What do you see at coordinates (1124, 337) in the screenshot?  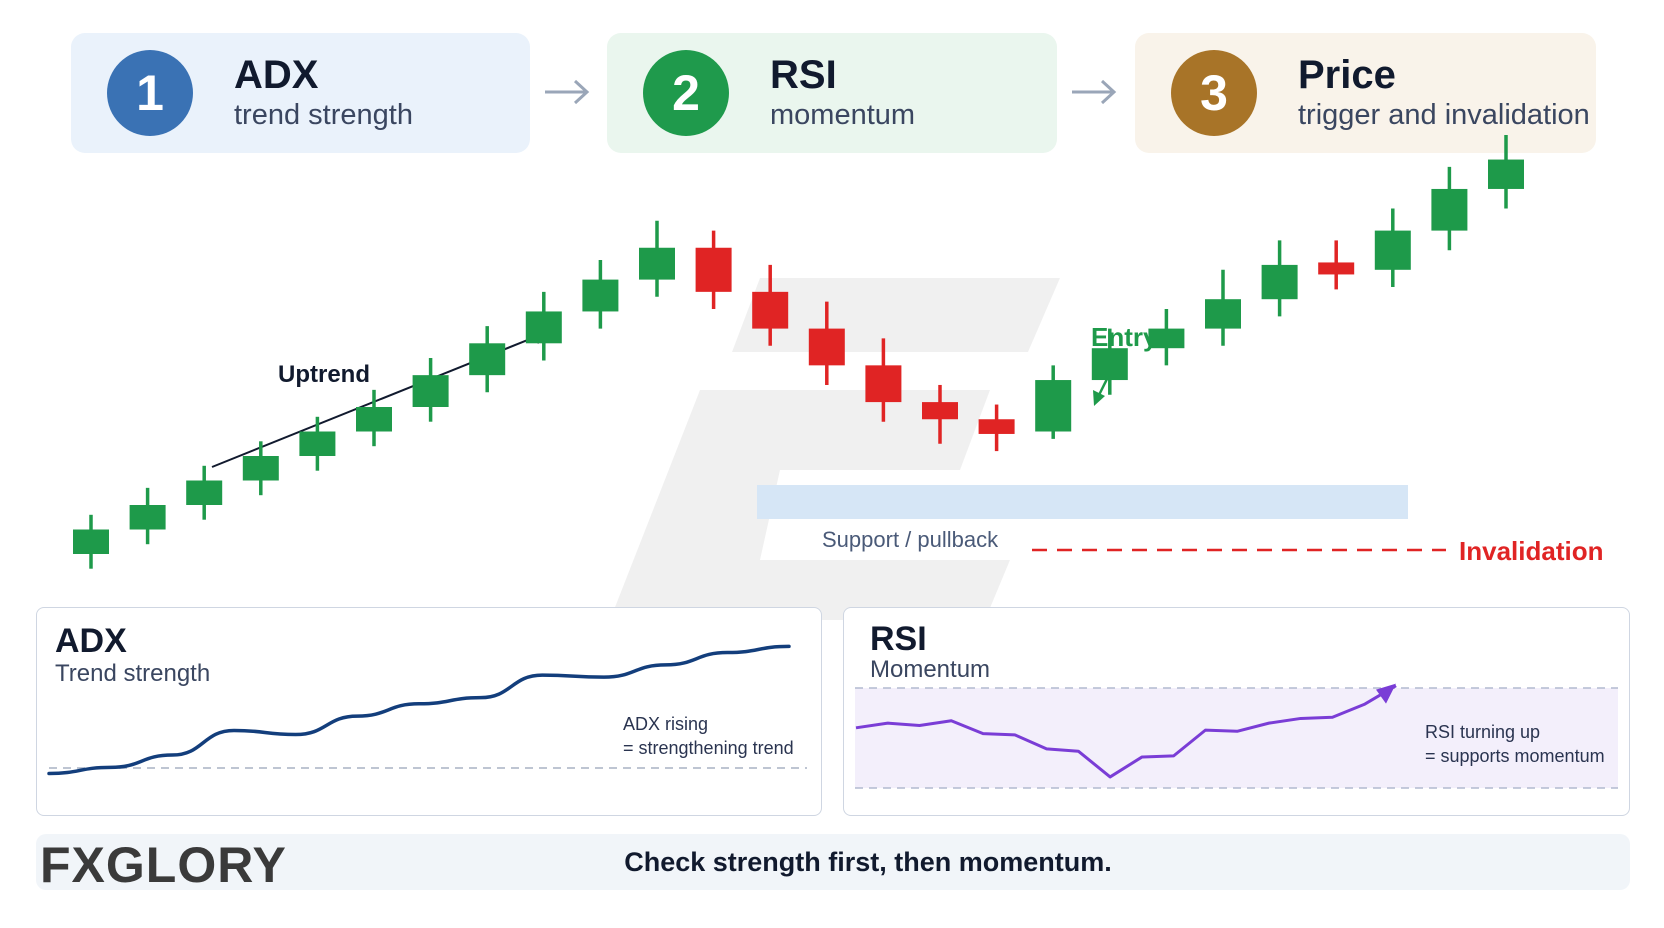 I see `entry-label: Entry` at bounding box center [1124, 337].